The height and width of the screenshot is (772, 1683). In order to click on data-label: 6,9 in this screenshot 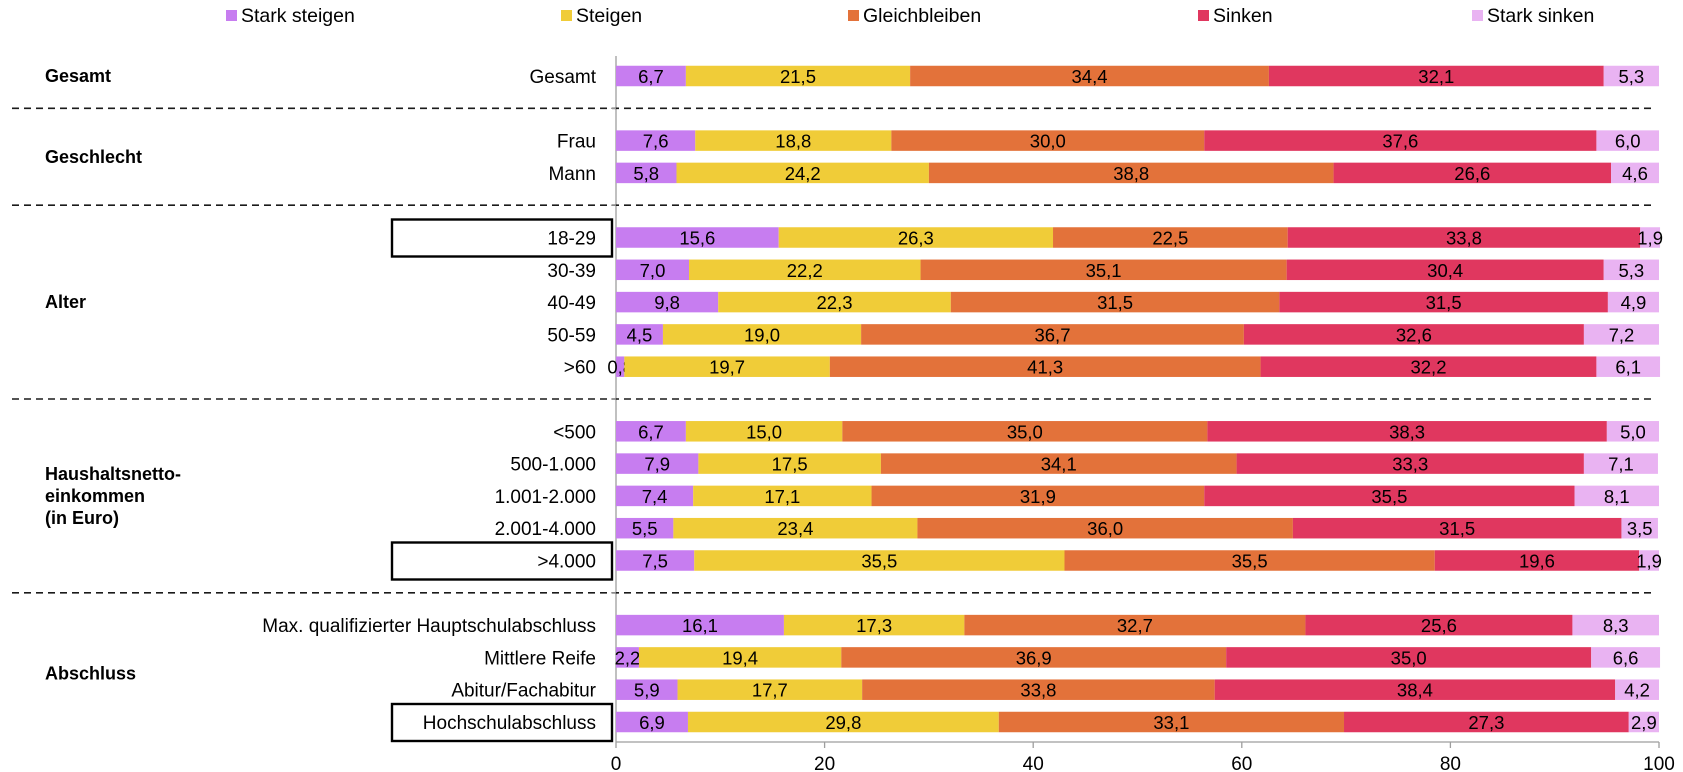, I will do `click(652, 722)`.